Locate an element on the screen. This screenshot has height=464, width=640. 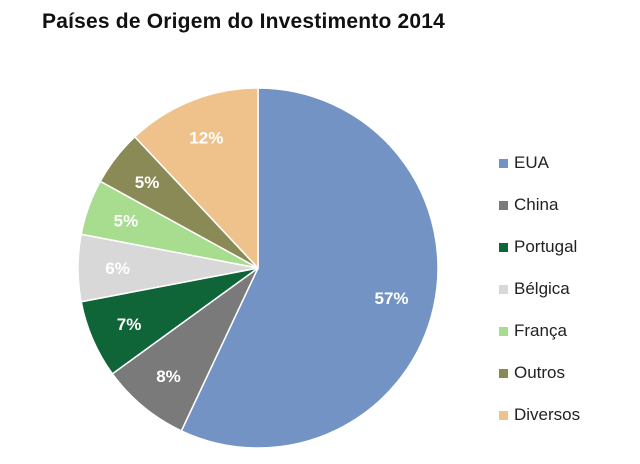
pie-slice-diversos is located at coordinates (196, 178).